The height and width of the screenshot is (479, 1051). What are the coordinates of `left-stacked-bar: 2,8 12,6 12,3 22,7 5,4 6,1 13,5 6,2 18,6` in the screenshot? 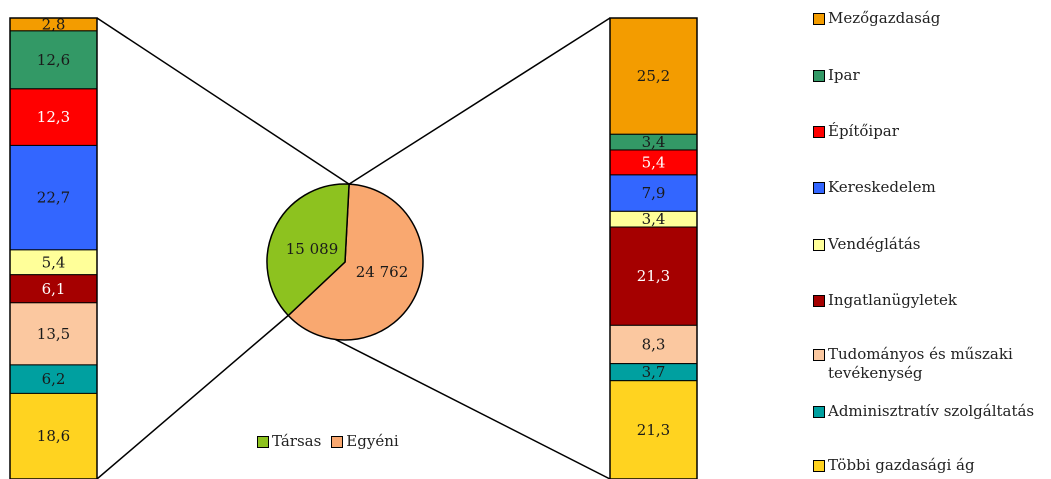 It's located at (53, 247).